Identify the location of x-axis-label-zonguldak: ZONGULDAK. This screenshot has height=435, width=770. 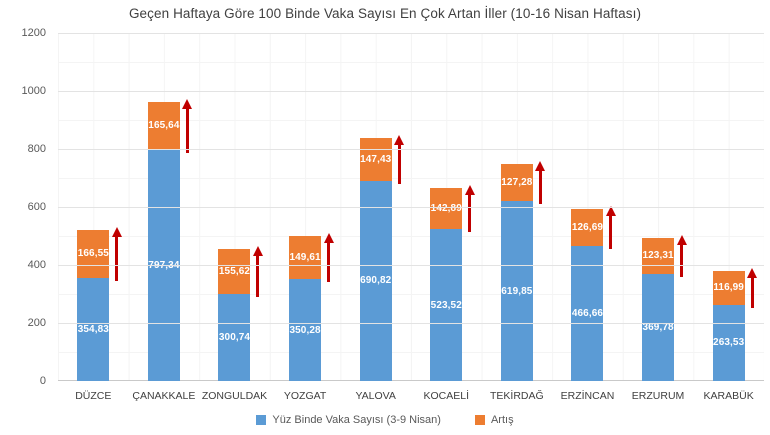
(234, 396).